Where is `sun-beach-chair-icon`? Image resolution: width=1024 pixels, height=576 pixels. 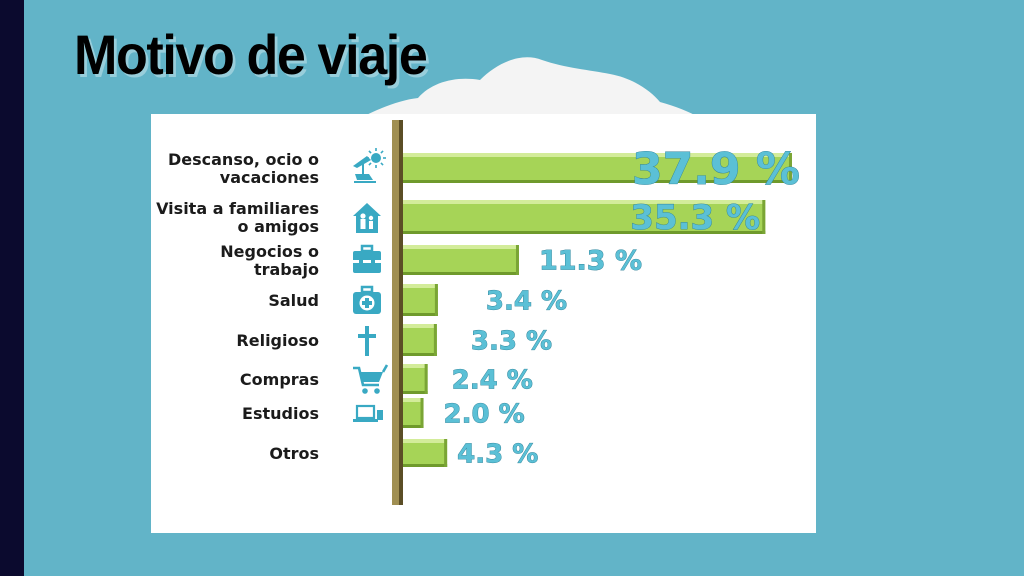 sun-beach-chair-icon is located at coordinates (369, 165).